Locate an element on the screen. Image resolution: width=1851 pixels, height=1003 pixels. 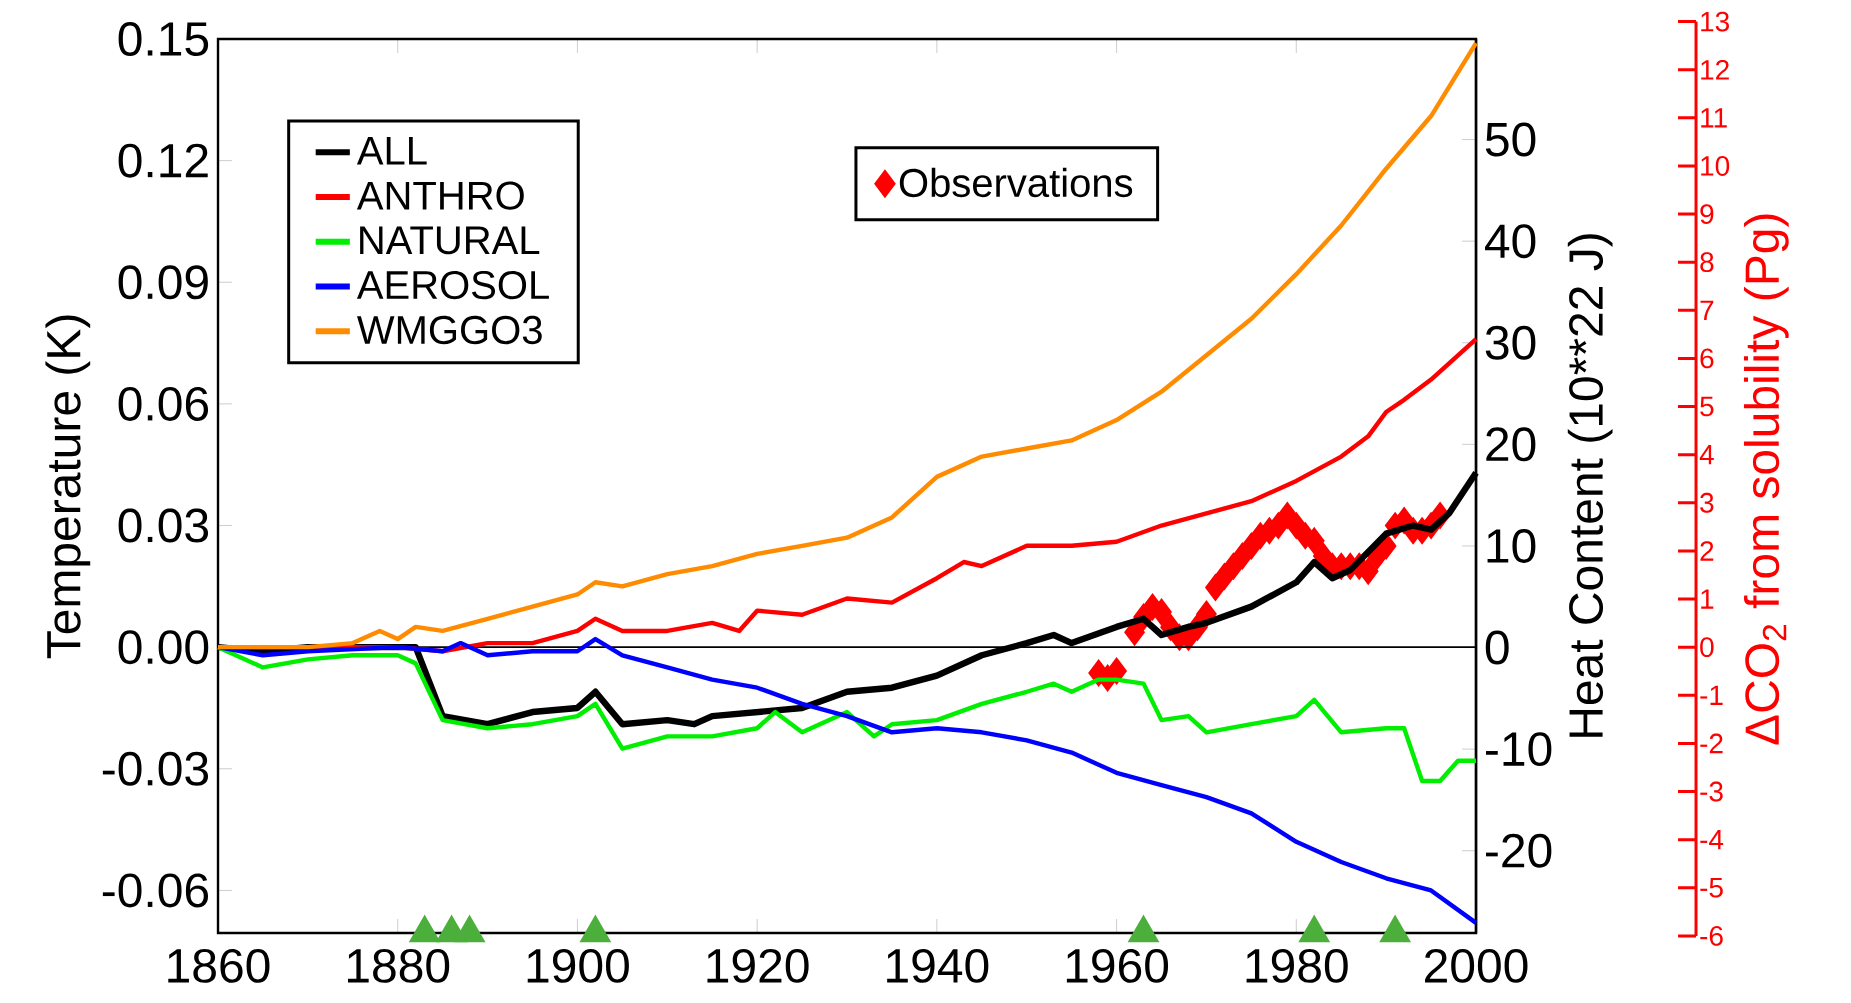
legend-label: ANTHRO is located at coordinates (440, 195).